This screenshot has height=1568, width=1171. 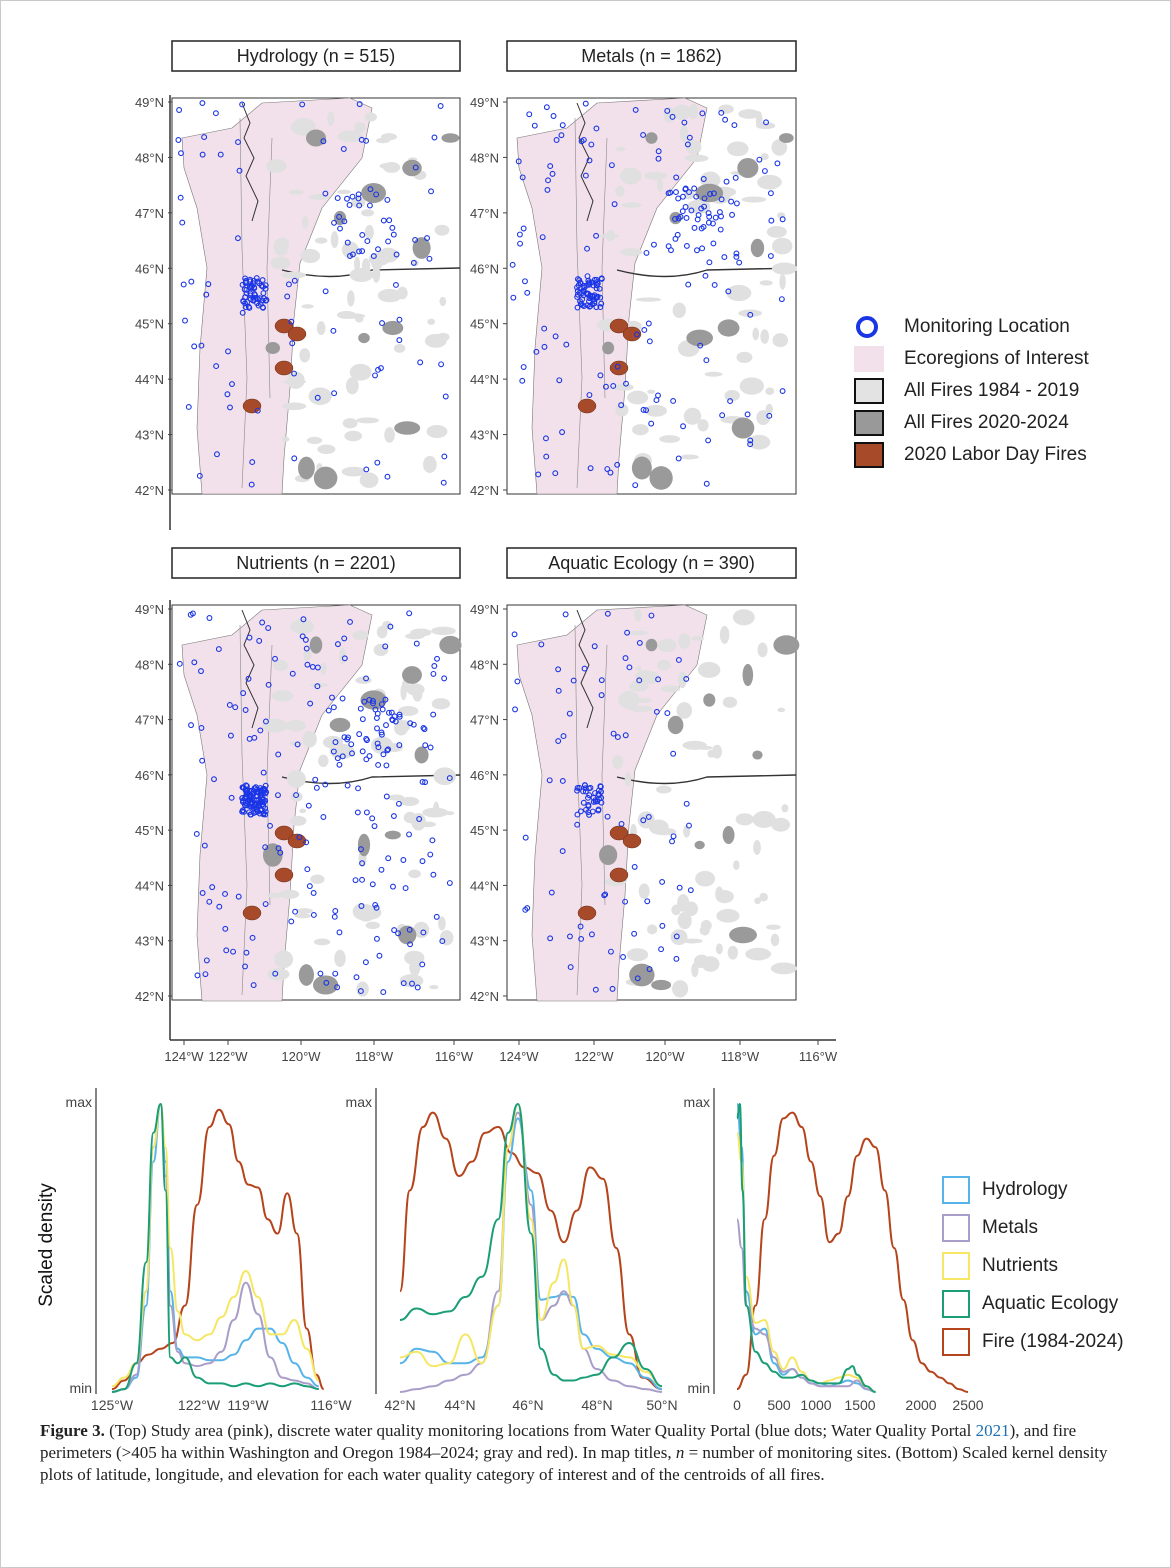 I want to click on citation-link: 2021, so click(x=992, y=1430).